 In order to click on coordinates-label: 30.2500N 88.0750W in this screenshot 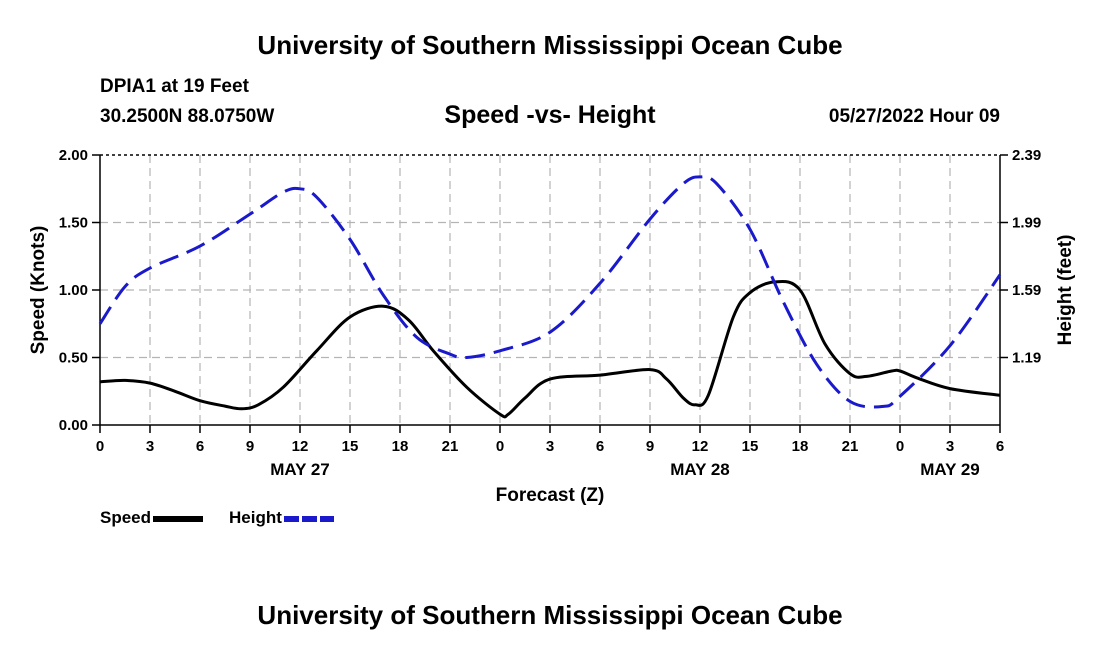, I will do `click(187, 116)`.